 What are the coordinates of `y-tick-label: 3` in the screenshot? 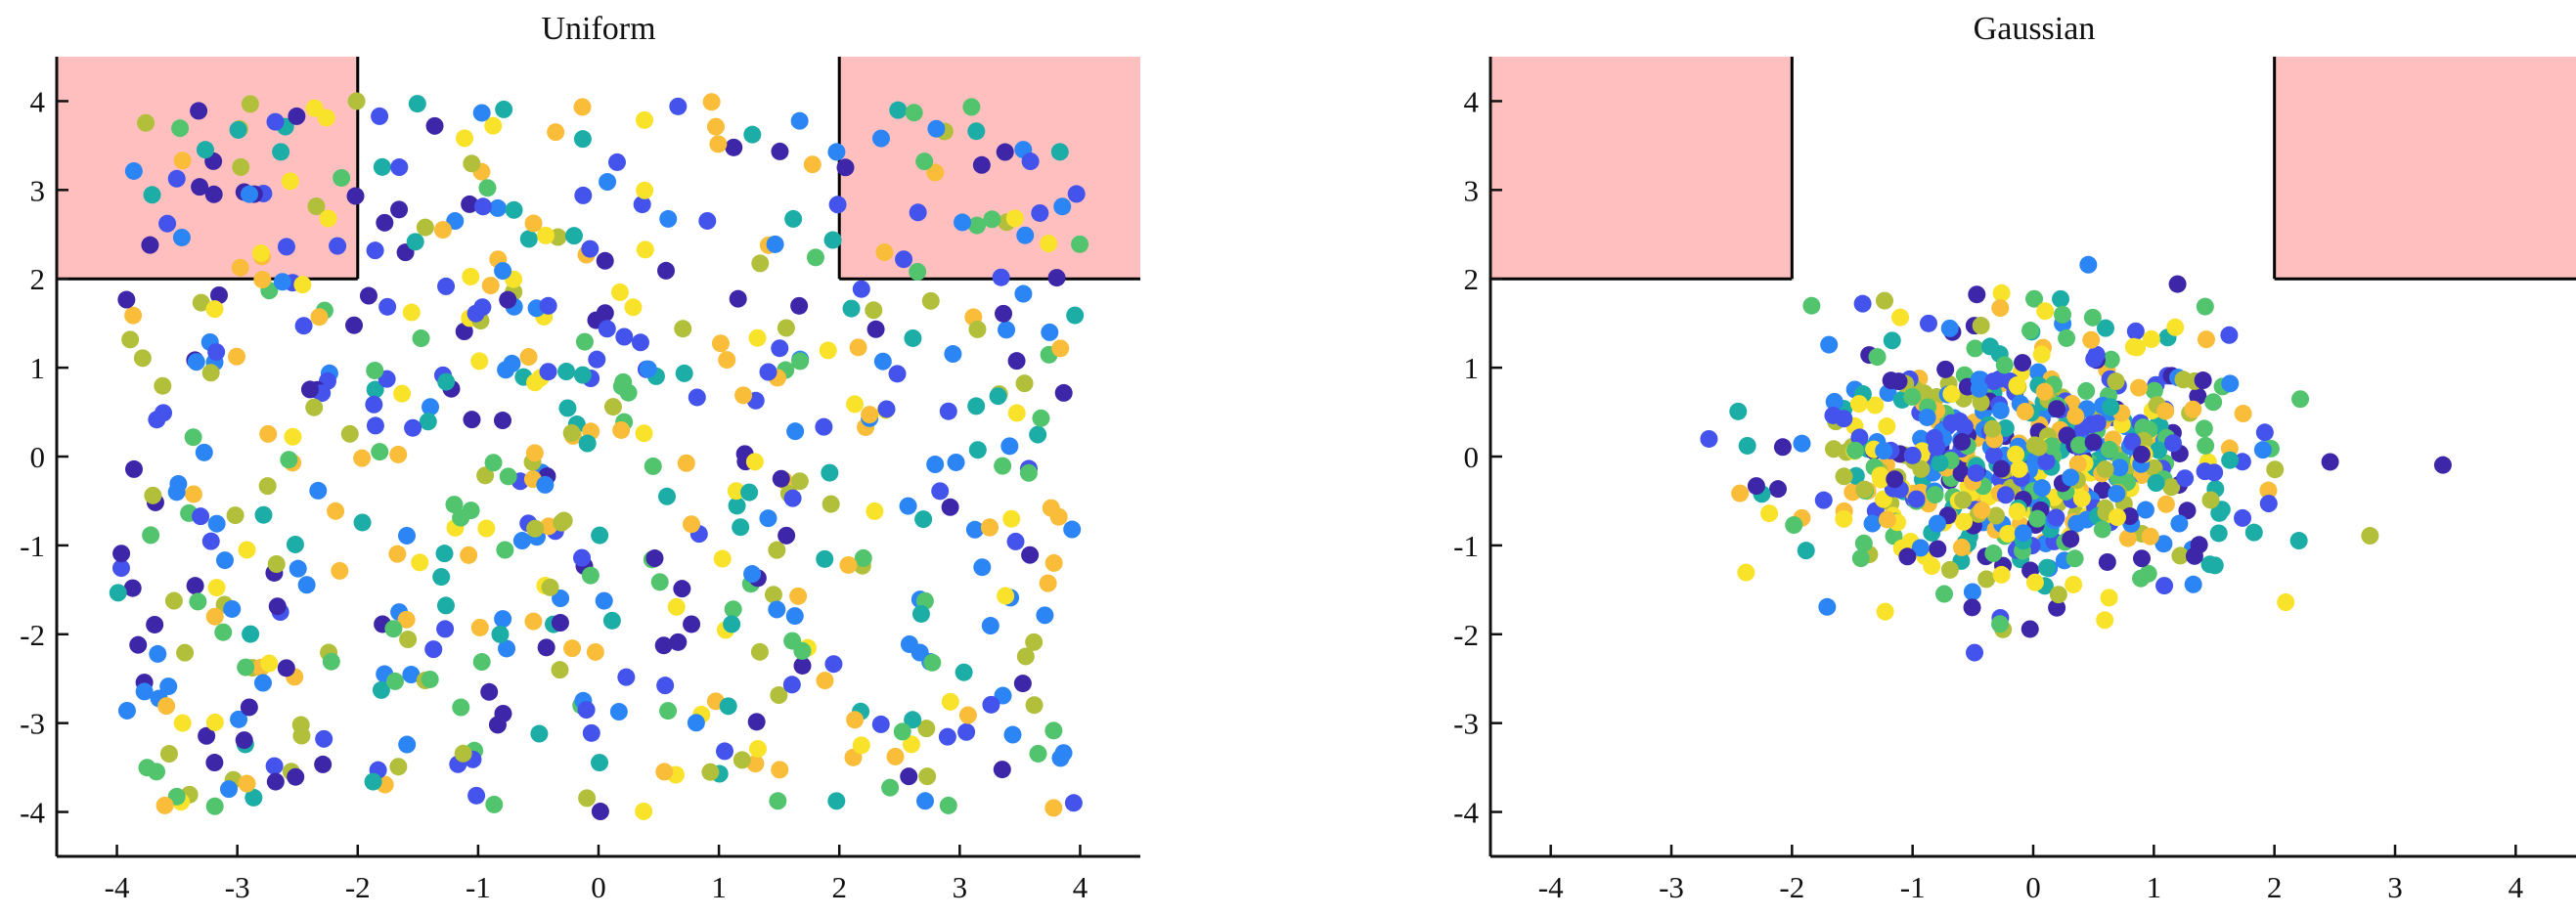 It's located at (1472, 190).